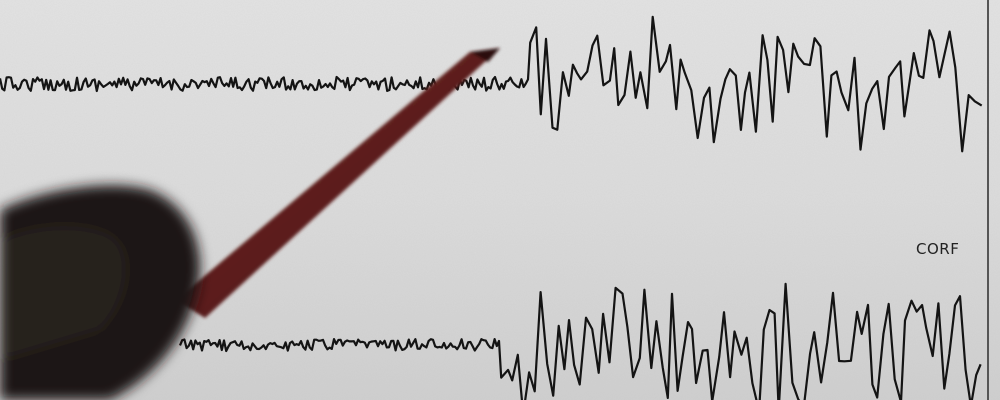 The height and width of the screenshot is (400, 1000). Describe the element at coordinates (100, 292) in the screenshot. I see `hand-silhouette` at that location.